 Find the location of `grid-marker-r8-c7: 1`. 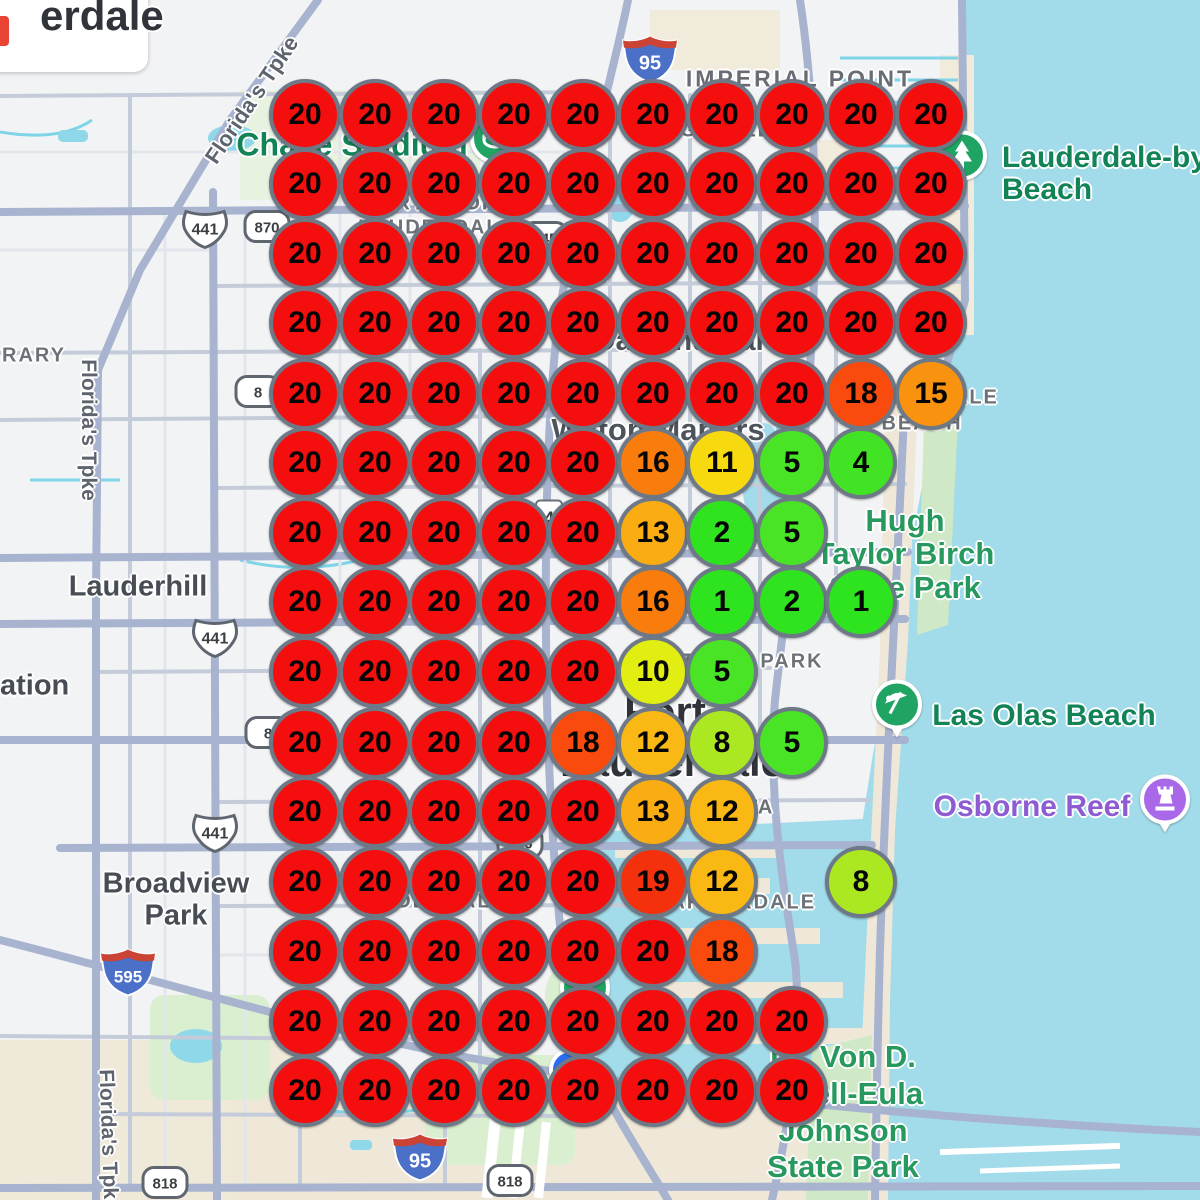

grid-marker-r8-c7: 1 is located at coordinates (722, 602).